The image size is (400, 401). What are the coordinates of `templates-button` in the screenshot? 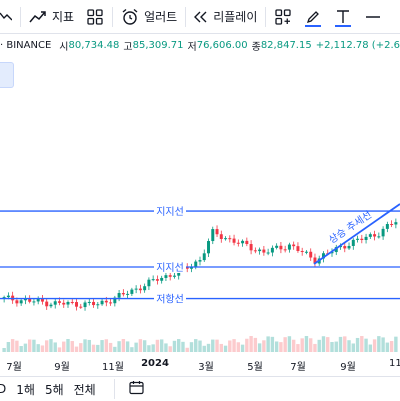 It's located at (95, 16).